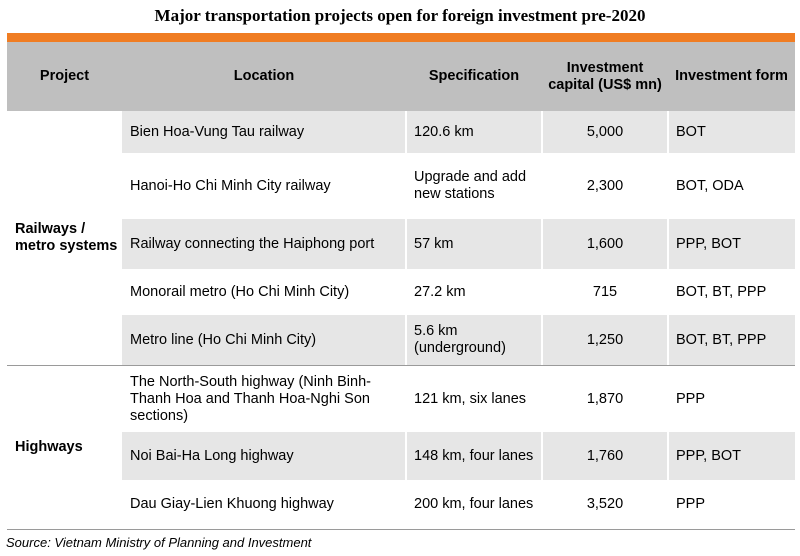  What do you see at coordinates (605, 244) in the screenshot?
I see `table-row-capital: 1,600` at bounding box center [605, 244].